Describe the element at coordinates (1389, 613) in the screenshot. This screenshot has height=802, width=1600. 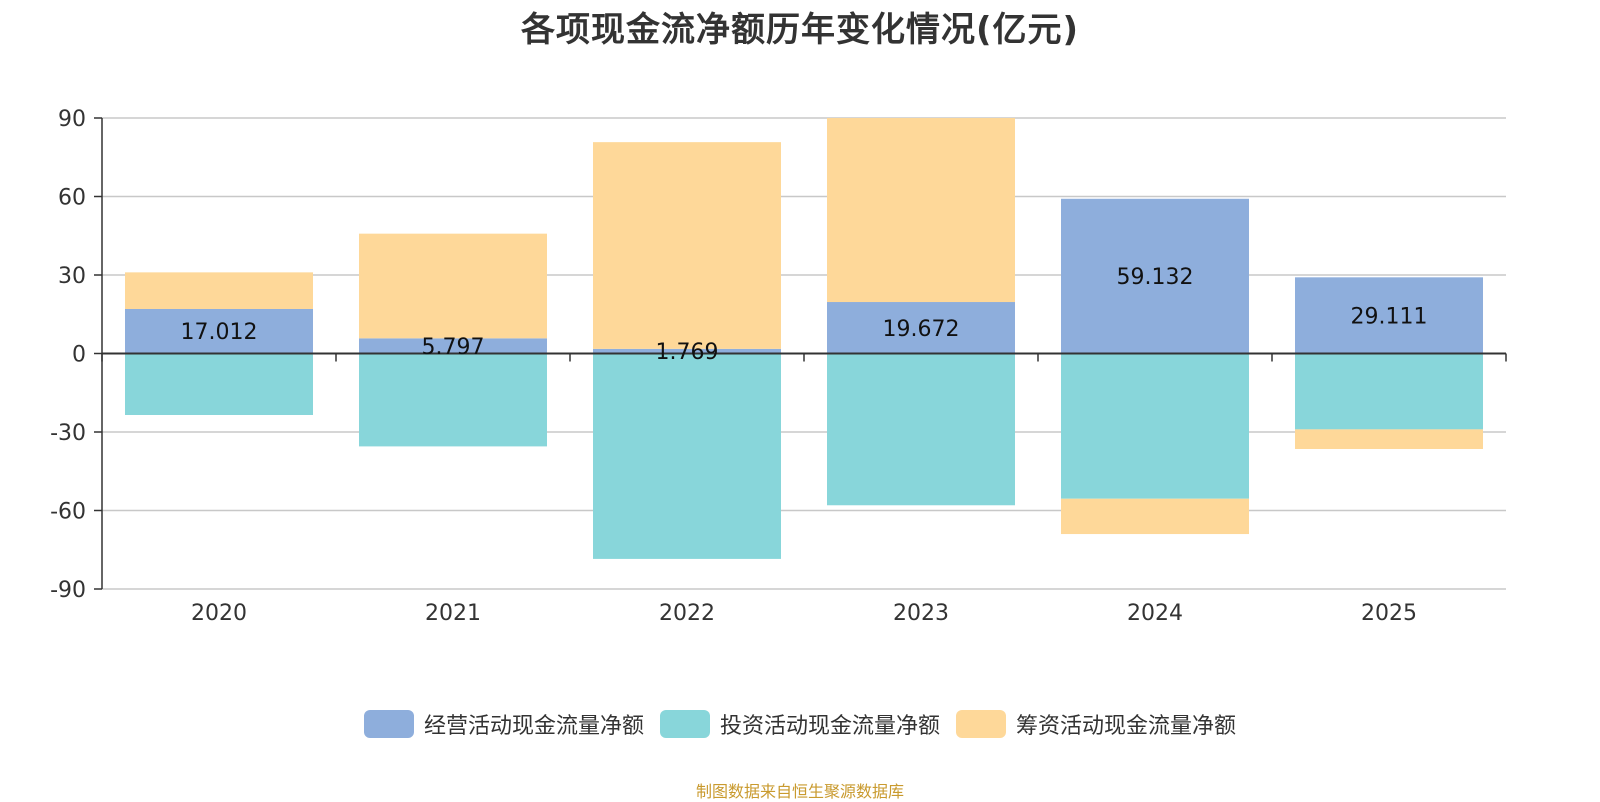
I see `x-tick-label-2025: 2025` at that location.